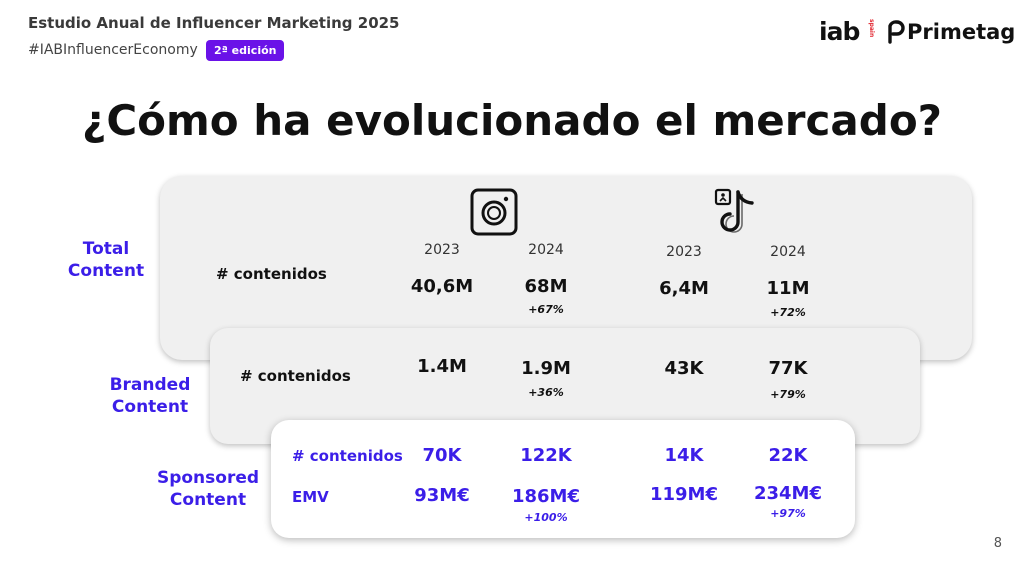 This screenshot has width=1024, height=572. What do you see at coordinates (106, 260) in the screenshot?
I see `total-content-label: Total Content` at bounding box center [106, 260].